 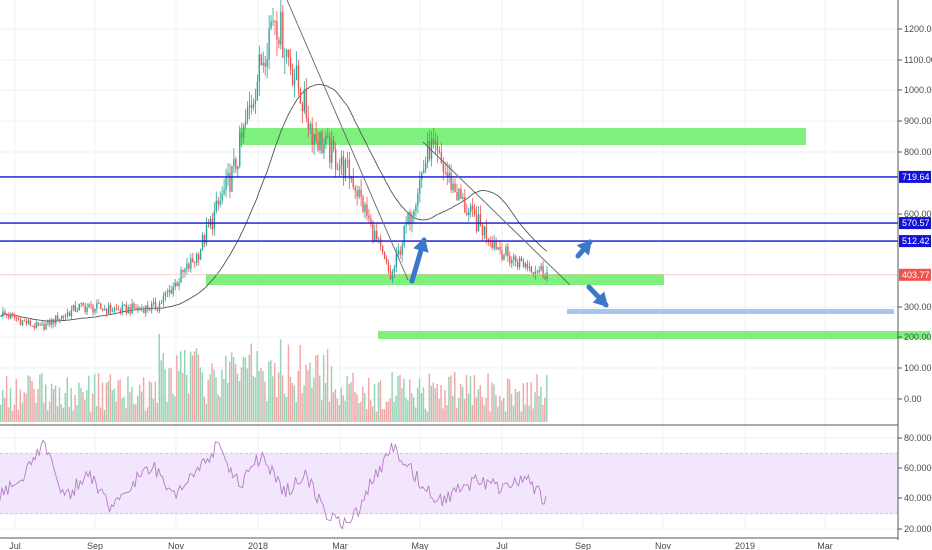 I want to click on time-axis-label: 2018, so click(x=258, y=545).